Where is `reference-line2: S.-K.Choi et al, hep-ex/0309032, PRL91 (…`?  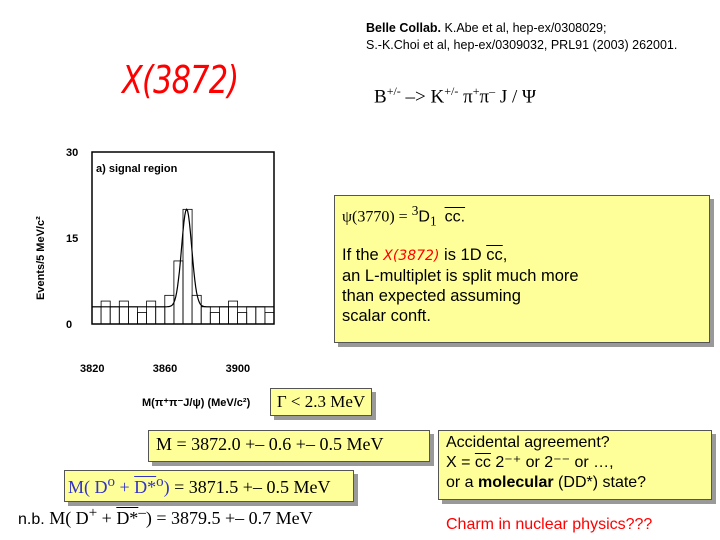 reference-line2: S.-K.Choi et al, hep-ex/0309032, PRL91 (… is located at coordinates (522, 45).